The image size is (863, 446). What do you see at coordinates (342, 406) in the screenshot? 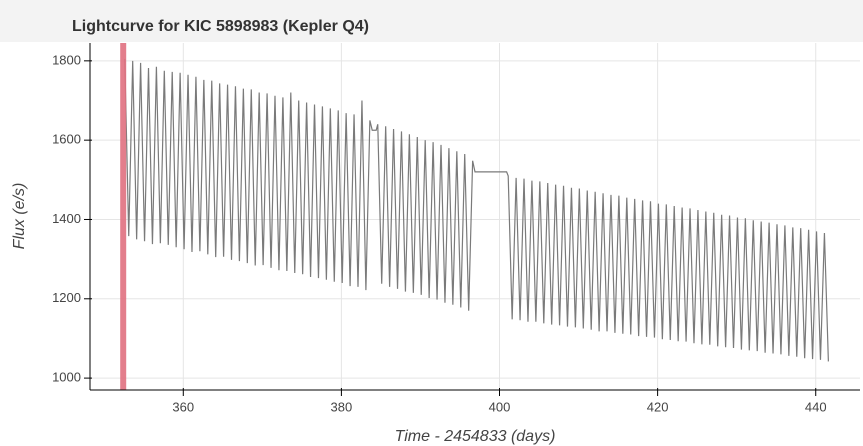
I see `x-tick-label: 380` at bounding box center [342, 406].